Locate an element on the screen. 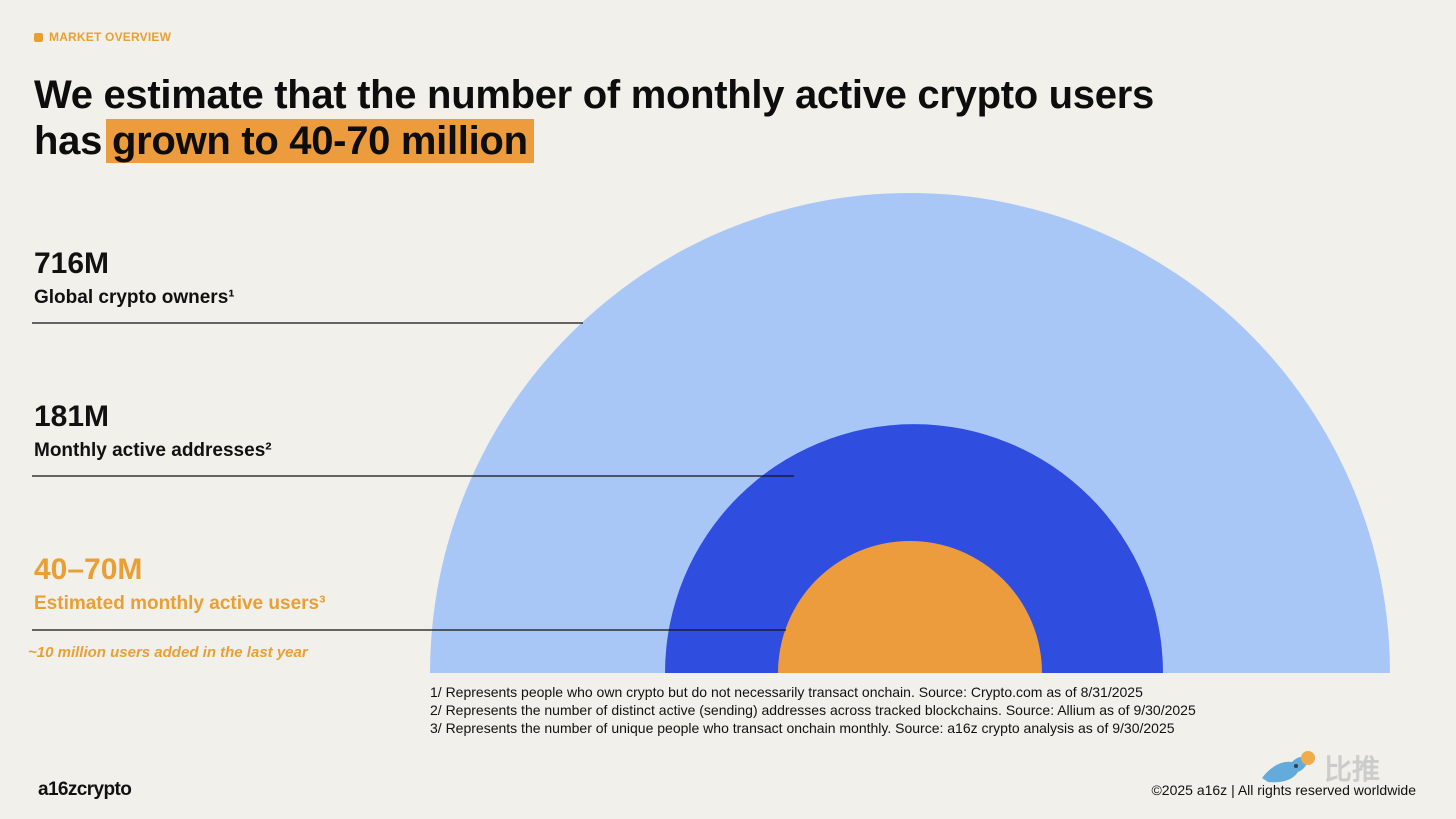 The height and width of the screenshot is (819, 1456). headline-prefix: has is located at coordinates (68, 141).